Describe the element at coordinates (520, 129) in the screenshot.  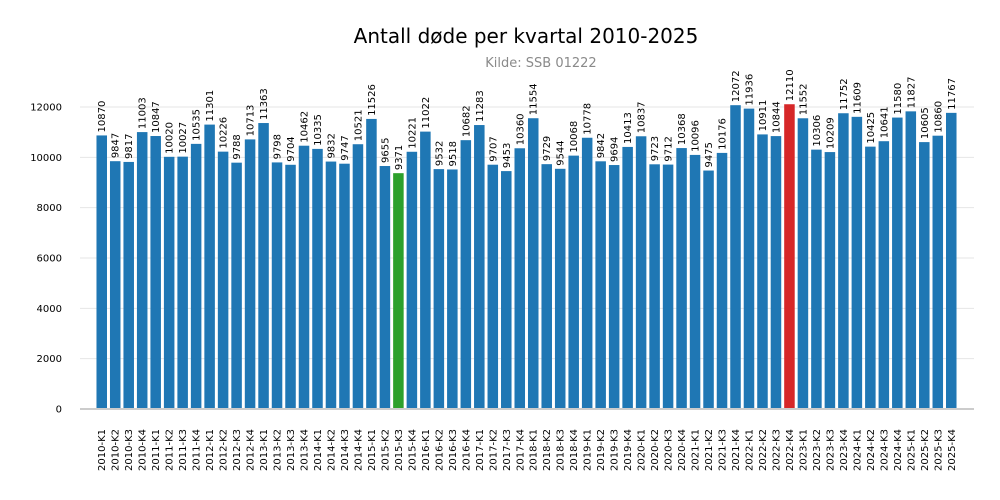
I see `bar-value-label: 10360` at that location.